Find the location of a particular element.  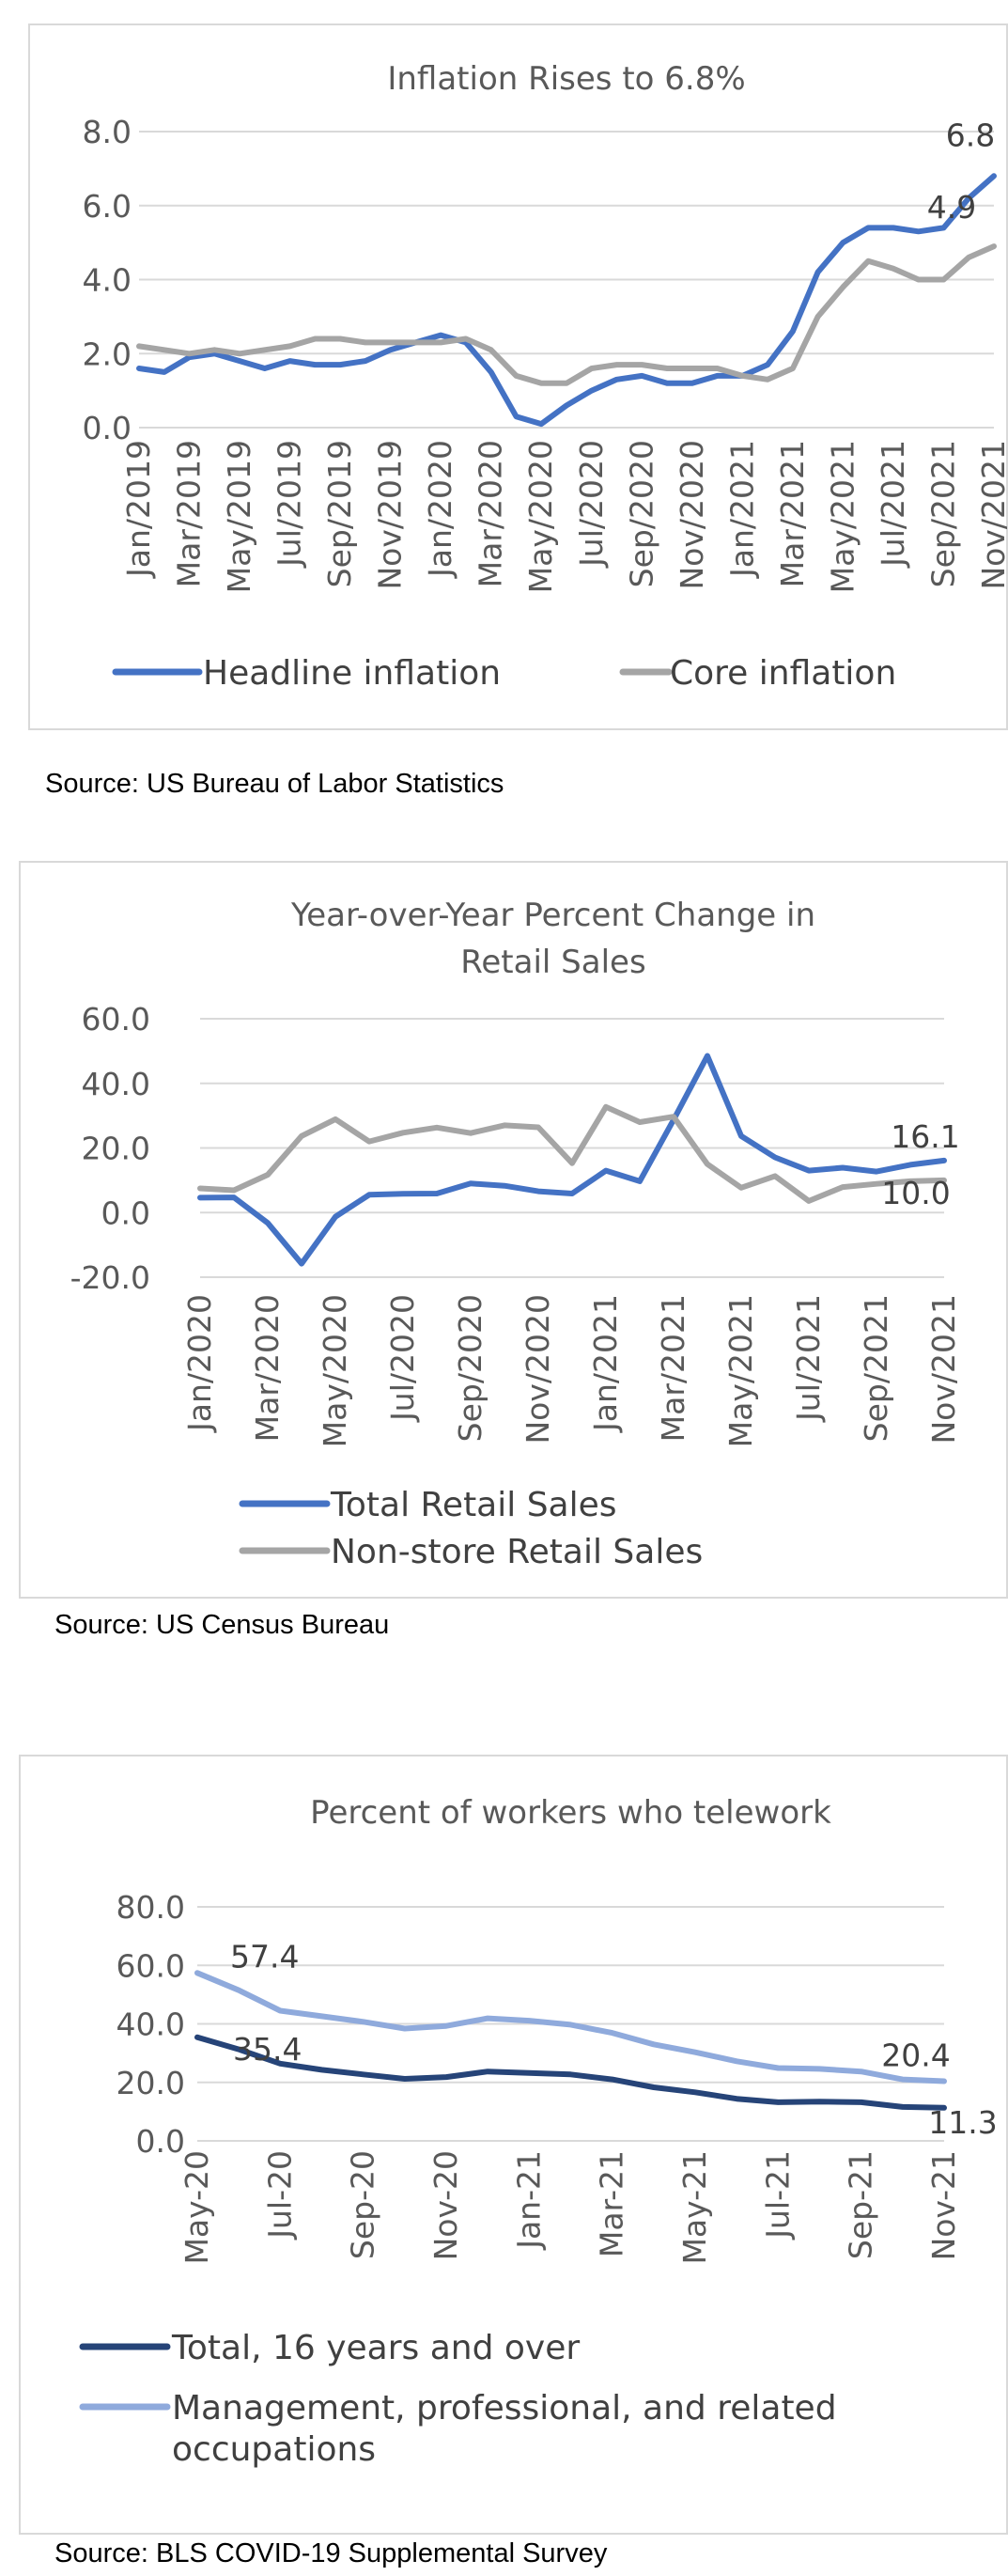

y-tick-label: 8.0 is located at coordinates (107, 132).